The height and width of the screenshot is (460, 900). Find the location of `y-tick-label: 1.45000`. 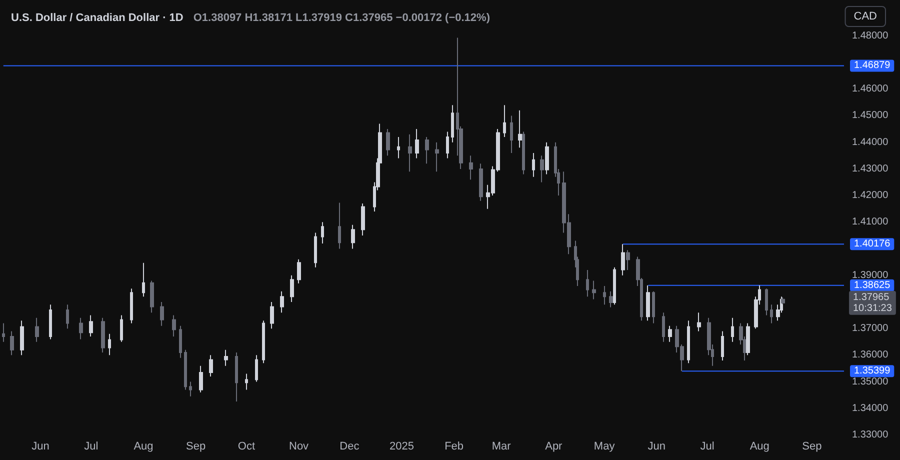

y-tick-label: 1.45000 is located at coordinates (870, 116).